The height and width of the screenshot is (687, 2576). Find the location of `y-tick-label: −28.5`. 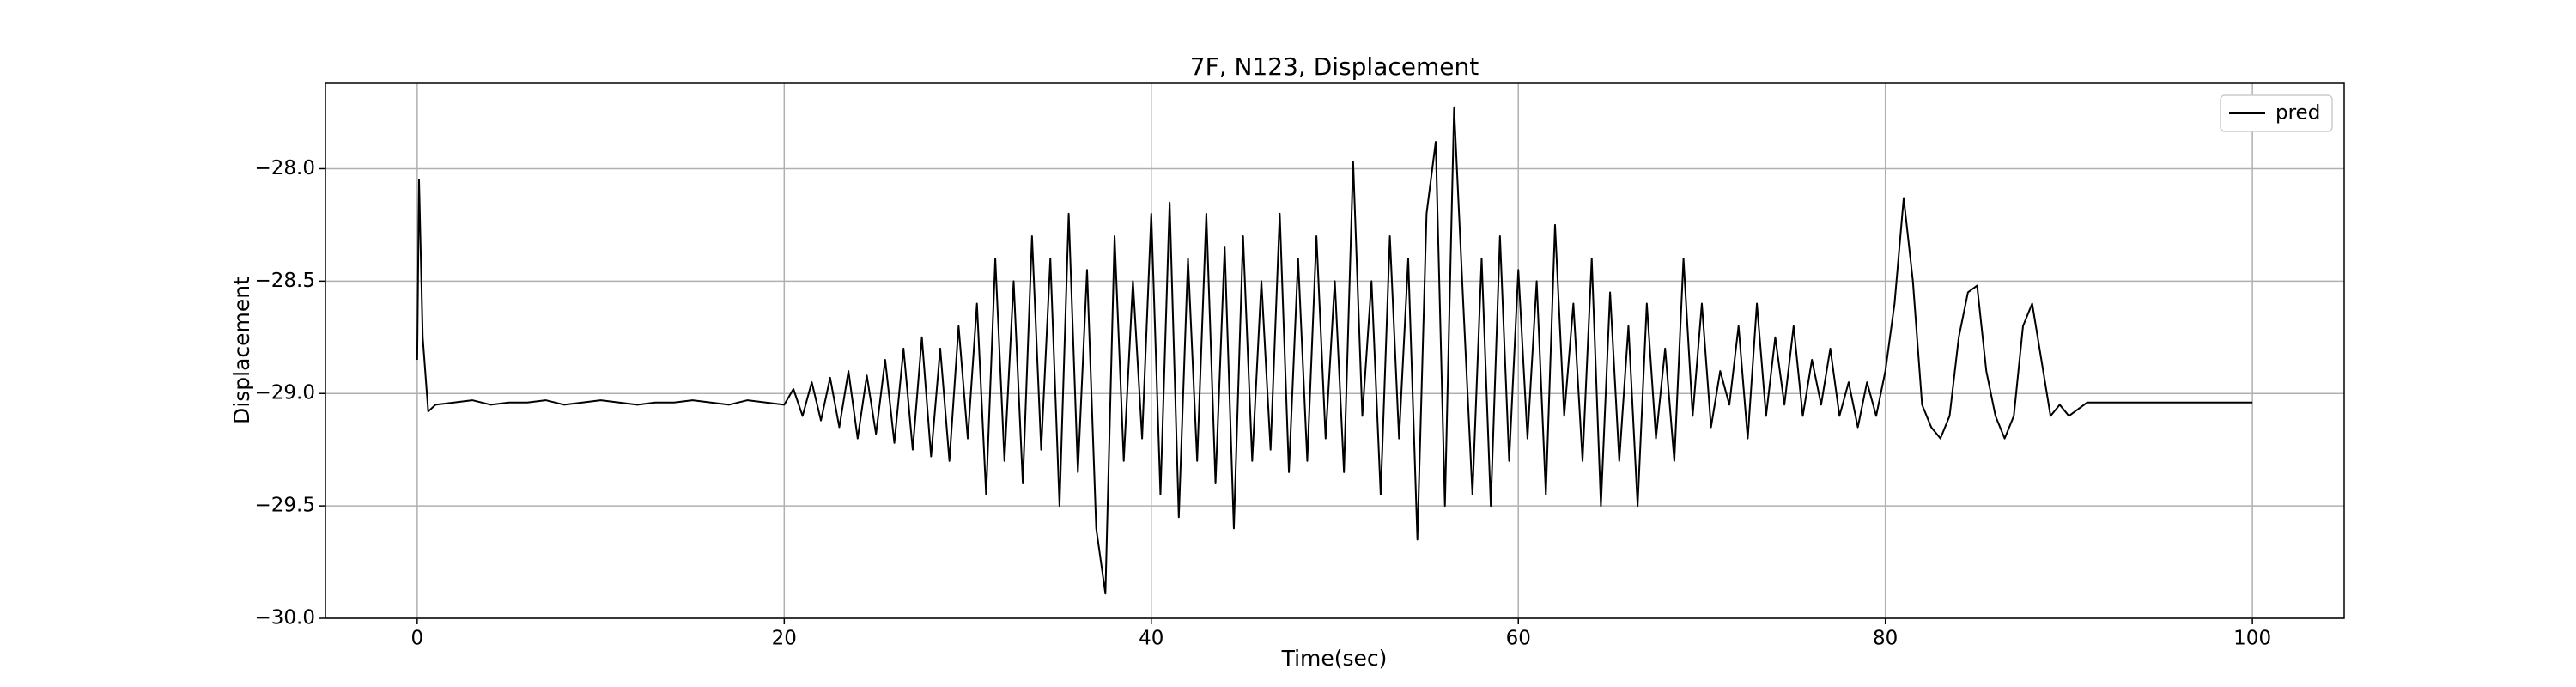

y-tick-label: −28.5 is located at coordinates (285, 281).